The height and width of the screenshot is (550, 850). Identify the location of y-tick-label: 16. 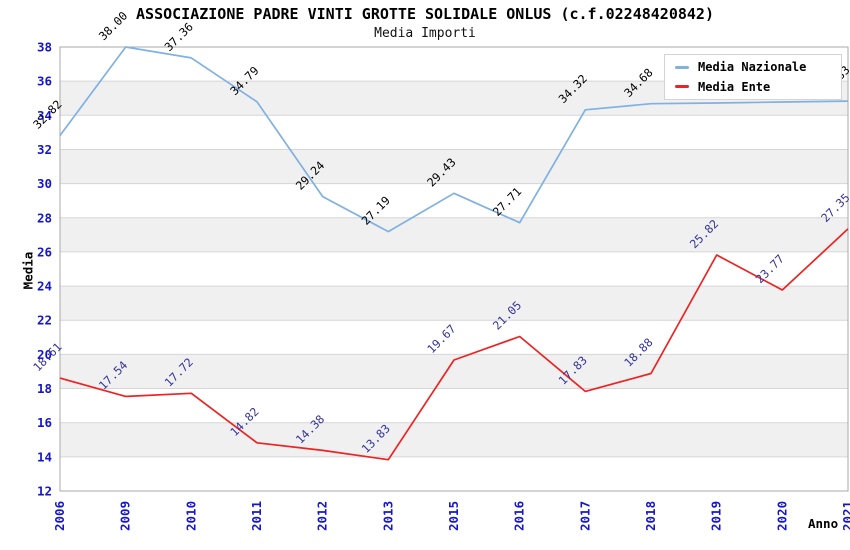
(44, 422).